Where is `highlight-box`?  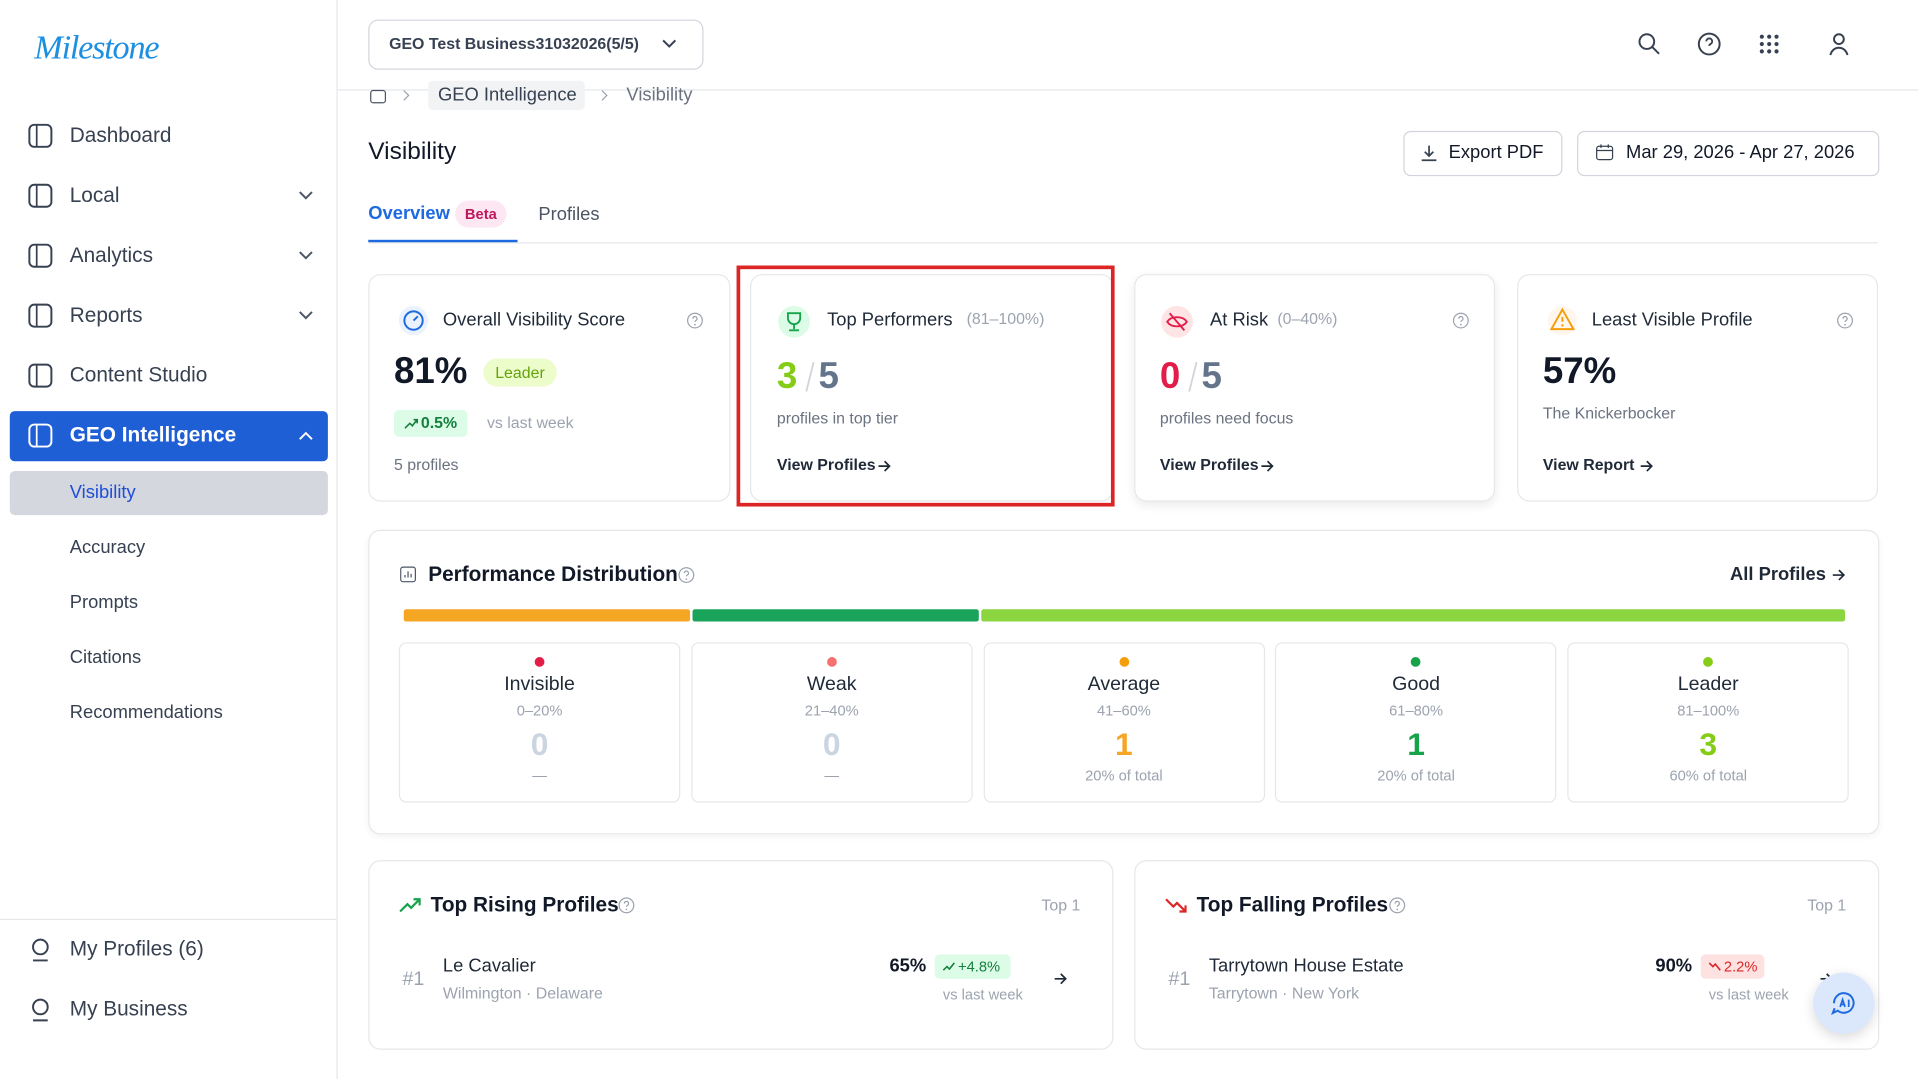
highlight-box is located at coordinates (925, 386).